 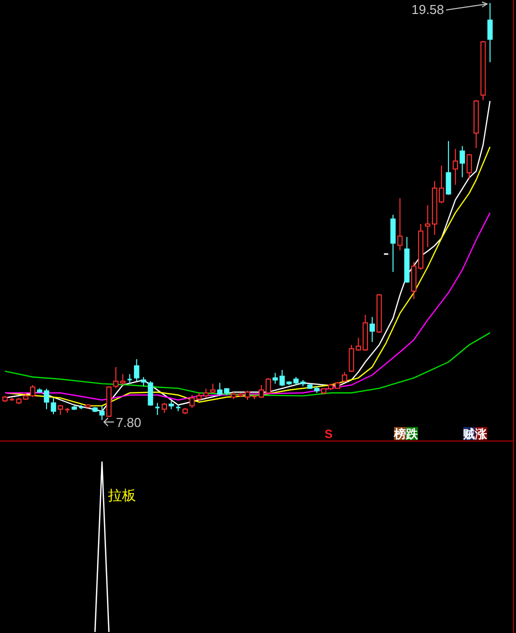 What do you see at coordinates (328, 434) in the screenshot?
I see `text: S` at bounding box center [328, 434].